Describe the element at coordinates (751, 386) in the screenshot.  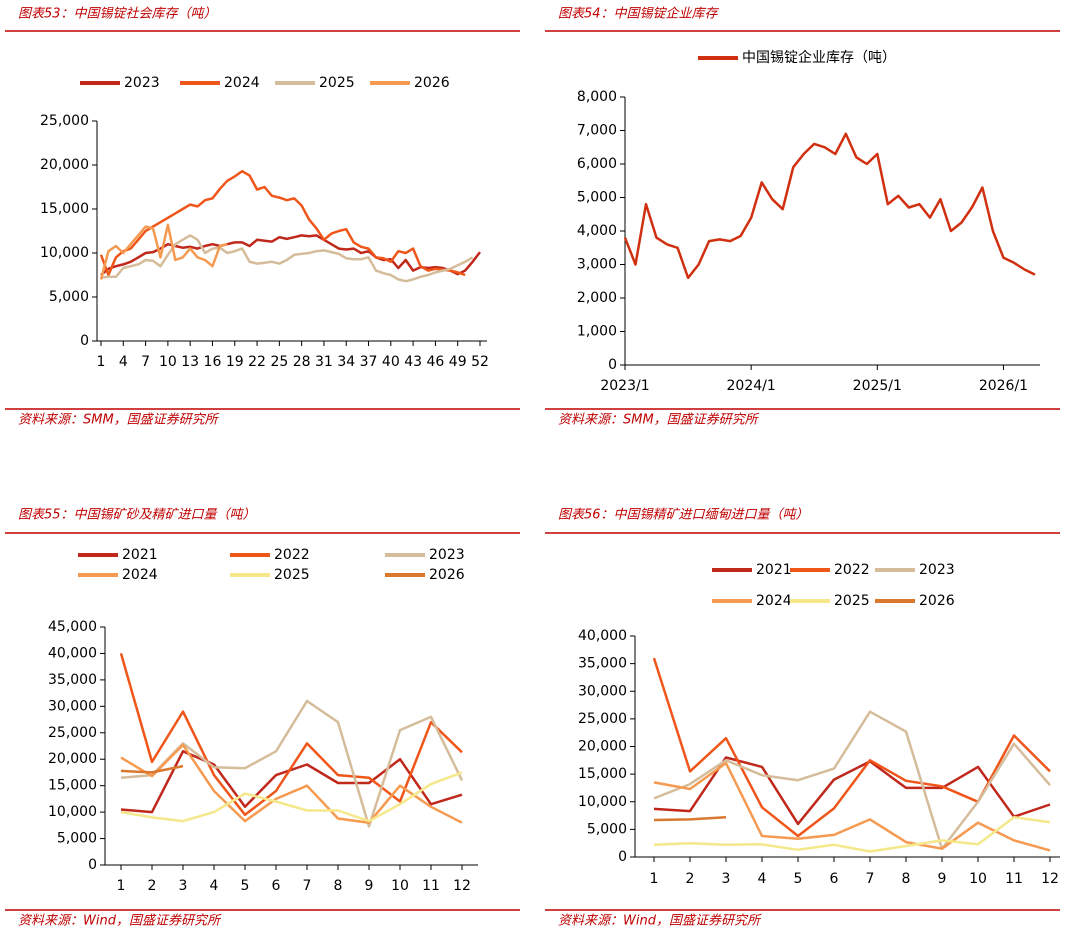
I see `x-tick-label: 2024/1` at that location.